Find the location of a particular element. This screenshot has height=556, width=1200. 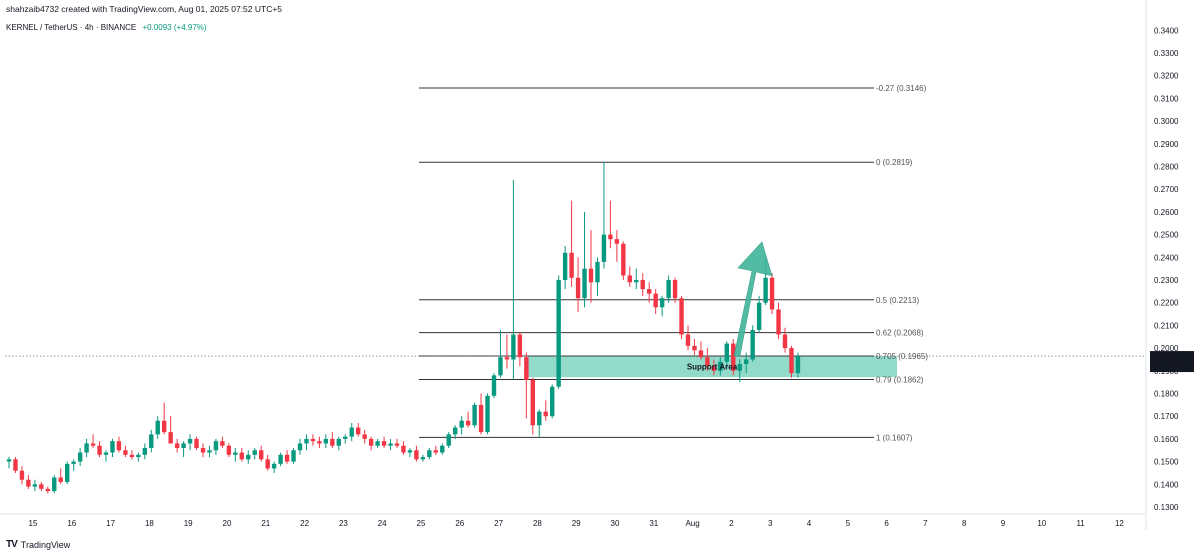

x-tick-label: 15 is located at coordinates (33, 523).